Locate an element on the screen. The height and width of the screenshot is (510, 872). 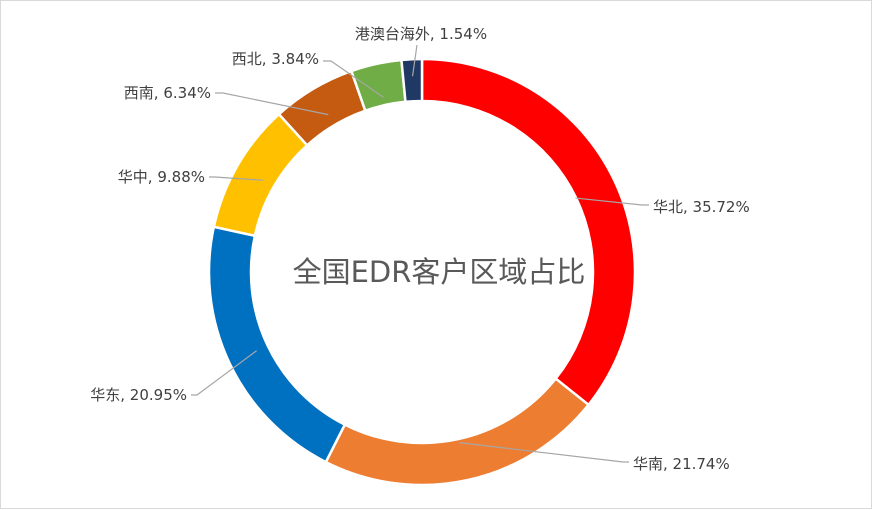
data-label-2: 华南, 21.74% is located at coordinates (681, 464).